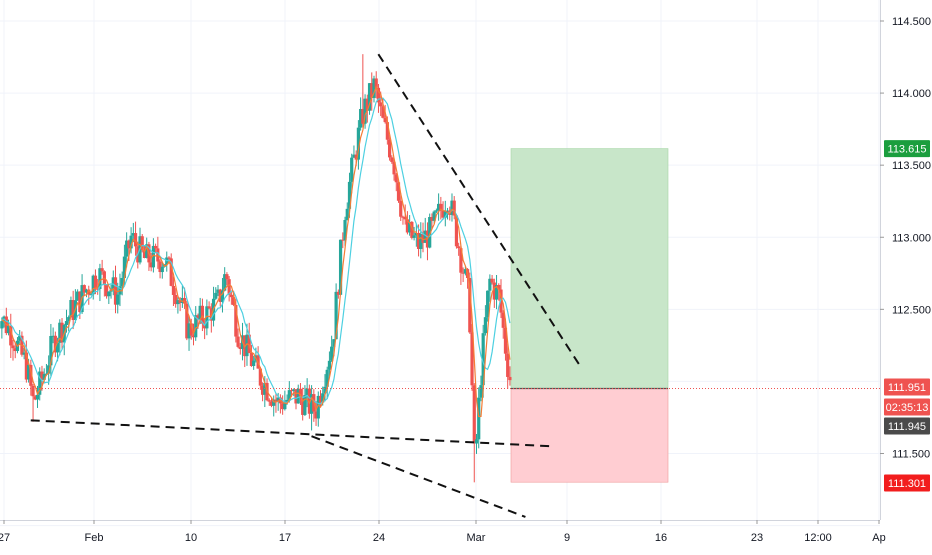 The height and width of the screenshot is (555, 932). I want to click on time-tick-label: Feb, so click(94, 538).